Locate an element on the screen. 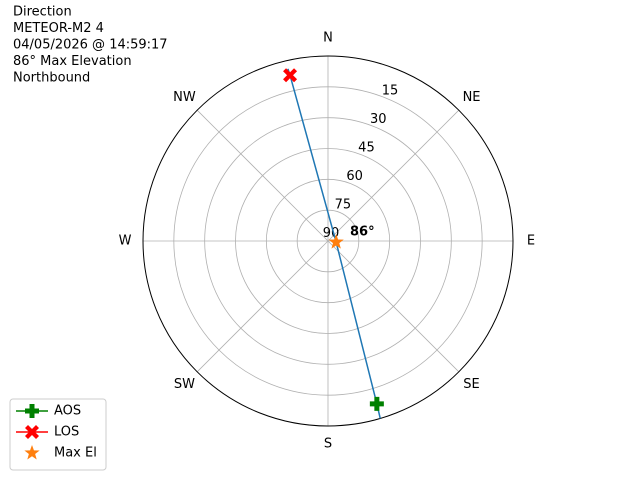 The height and width of the screenshot is (484, 640). marker-cross is located at coordinates (290, 75).